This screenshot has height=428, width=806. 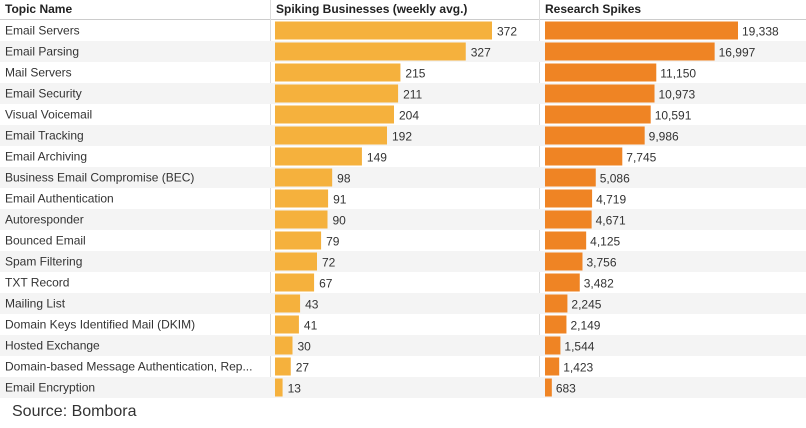 I want to click on table-row: Email Parsing 327 16,997, so click(x=403, y=51).